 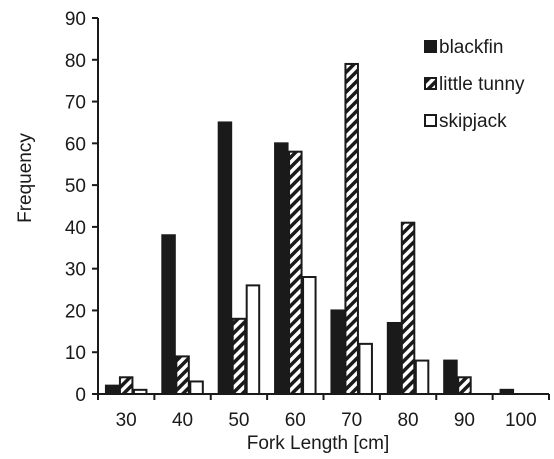 What do you see at coordinates (323, 412) in the screenshot?
I see `x-axis-ticks: 30 40 50 60 70 80 90 100` at bounding box center [323, 412].